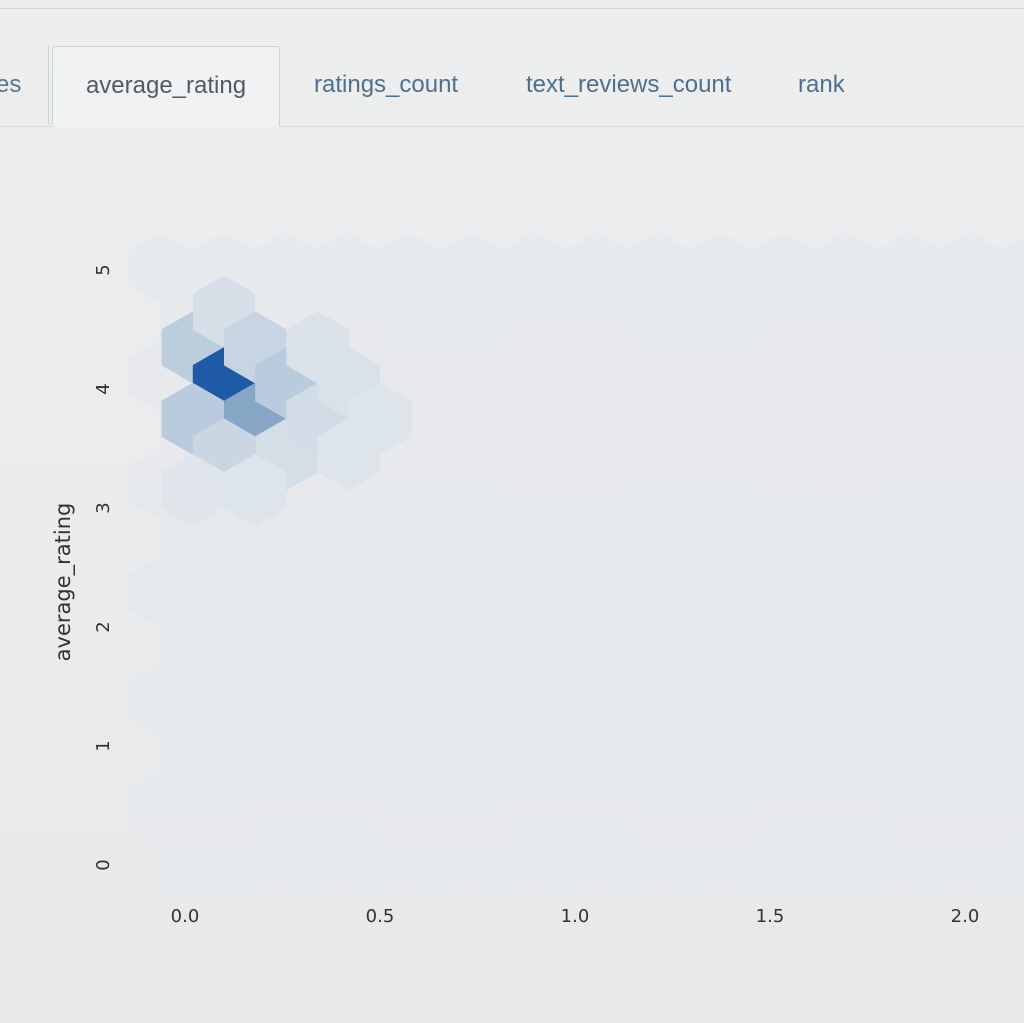 The width and height of the screenshot is (1024, 1023). I want to click on tab-rank: rank, so click(821, 84).